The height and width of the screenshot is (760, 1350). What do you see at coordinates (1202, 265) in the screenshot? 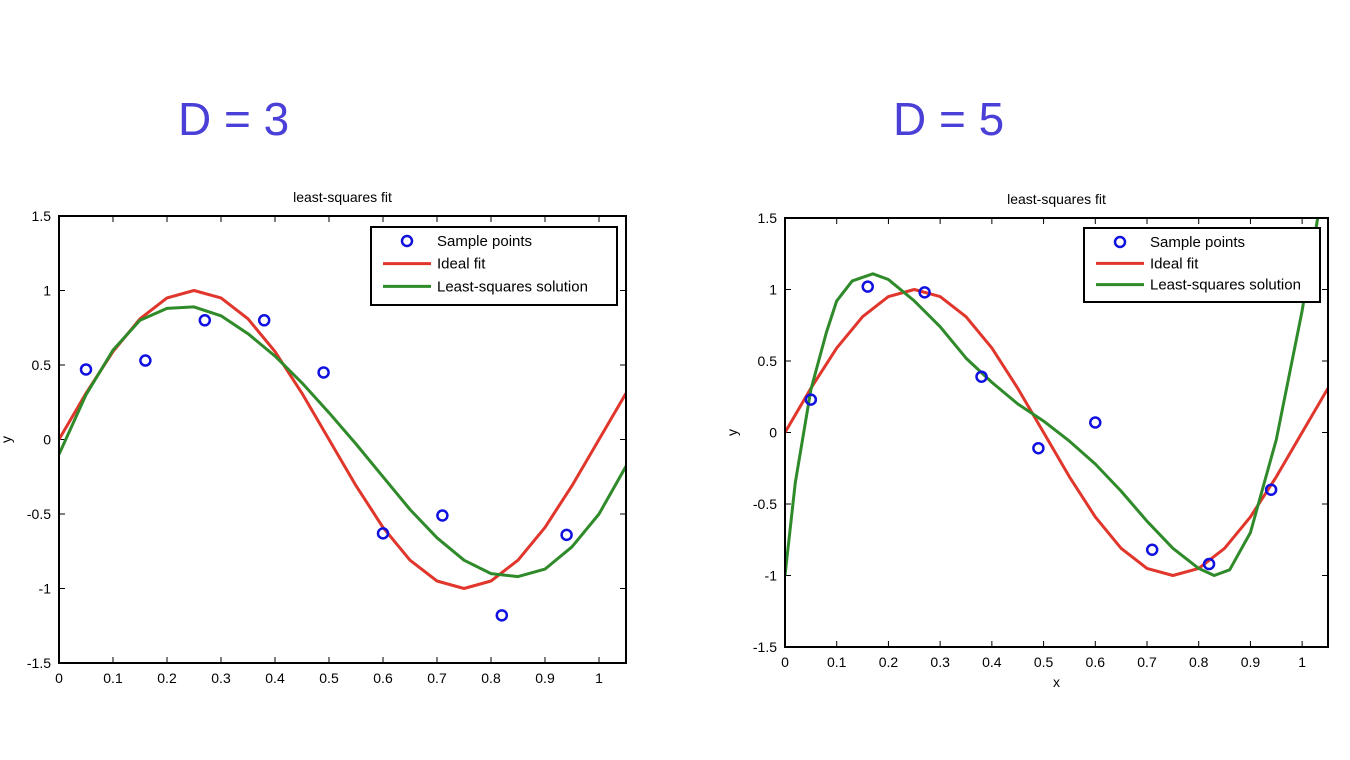
I see `legend-box` at bounding box center [1202, 265].